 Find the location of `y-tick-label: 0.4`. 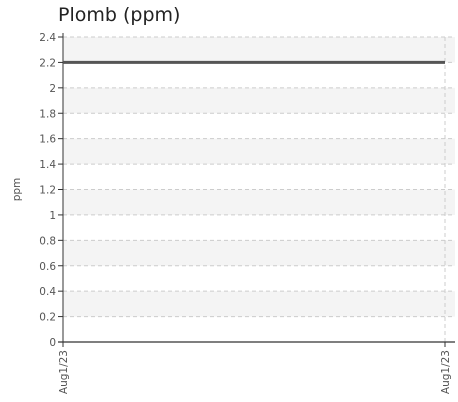

y-tick-label: 0.4 is located at coordinates (47, 292).